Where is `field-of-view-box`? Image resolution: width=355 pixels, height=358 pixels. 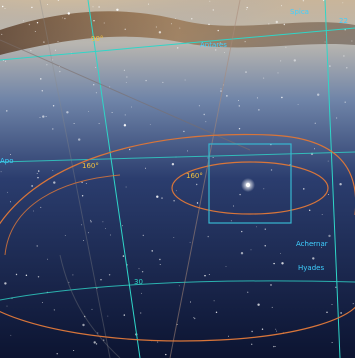
field-of-view-box is located at coordinates (250, 183).